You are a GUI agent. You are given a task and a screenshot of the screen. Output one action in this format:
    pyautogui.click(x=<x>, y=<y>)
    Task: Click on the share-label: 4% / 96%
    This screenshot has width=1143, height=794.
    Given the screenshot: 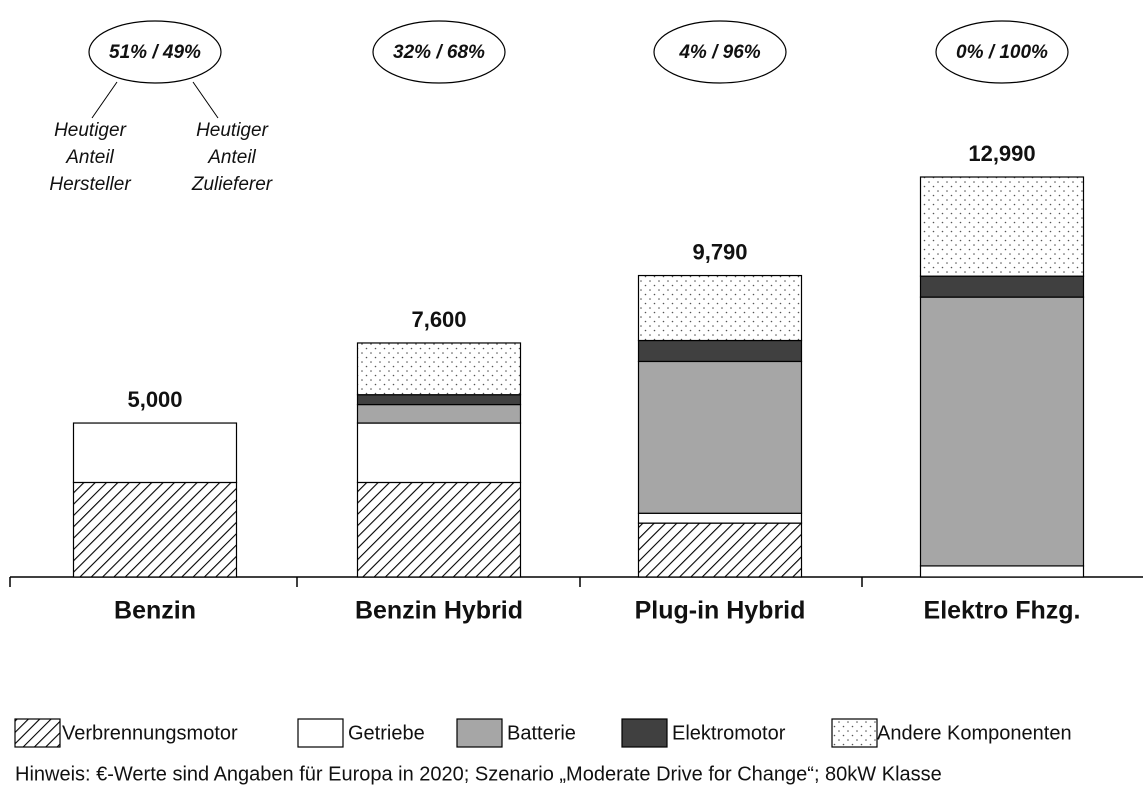 What is the action you would take?
    pyautogui.click(x=719, y=52)
    